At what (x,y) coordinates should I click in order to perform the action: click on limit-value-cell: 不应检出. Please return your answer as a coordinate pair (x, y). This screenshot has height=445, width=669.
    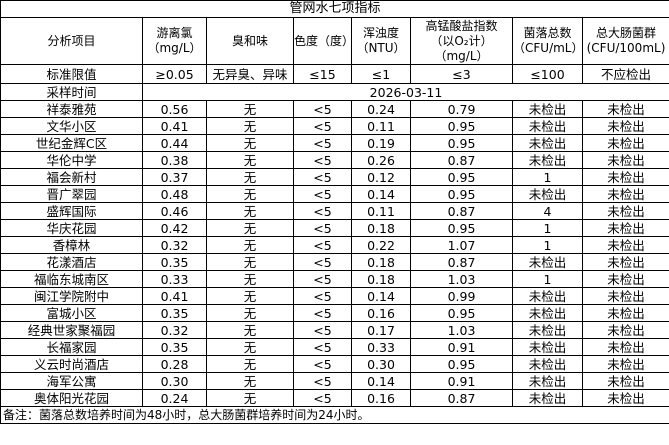
    Looking at the image, I should click on (625, 74).